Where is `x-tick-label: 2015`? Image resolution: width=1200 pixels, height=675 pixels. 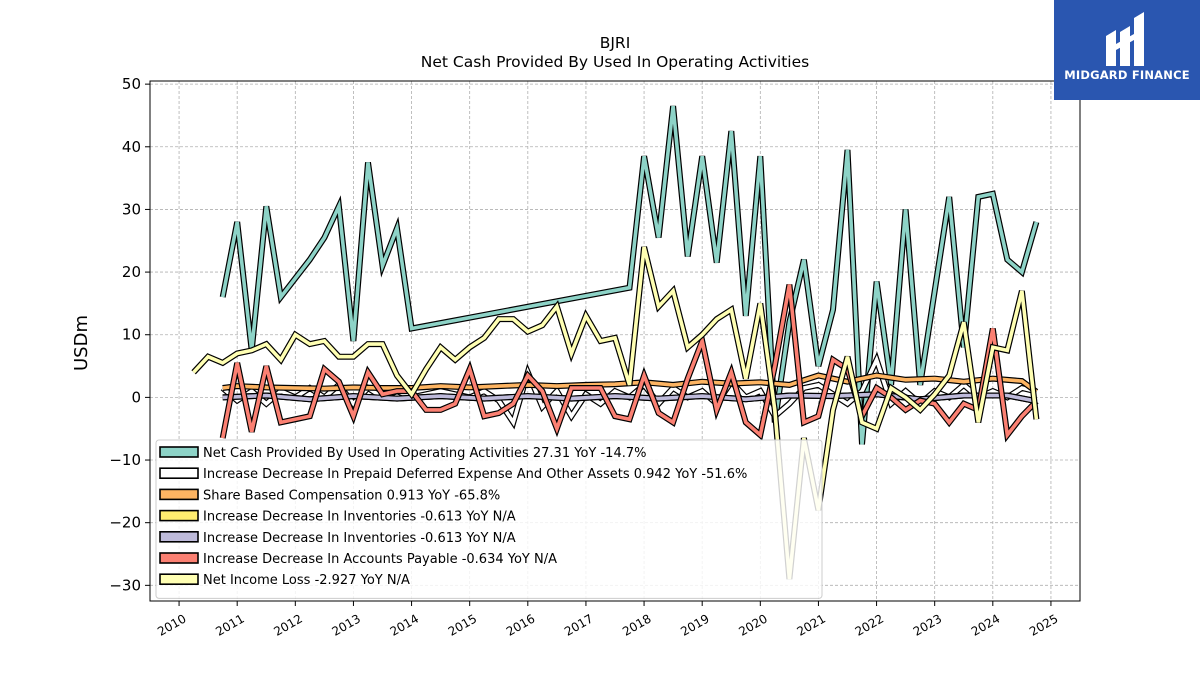
x-tick-label: 2015 is located at coordinates (462, 624).